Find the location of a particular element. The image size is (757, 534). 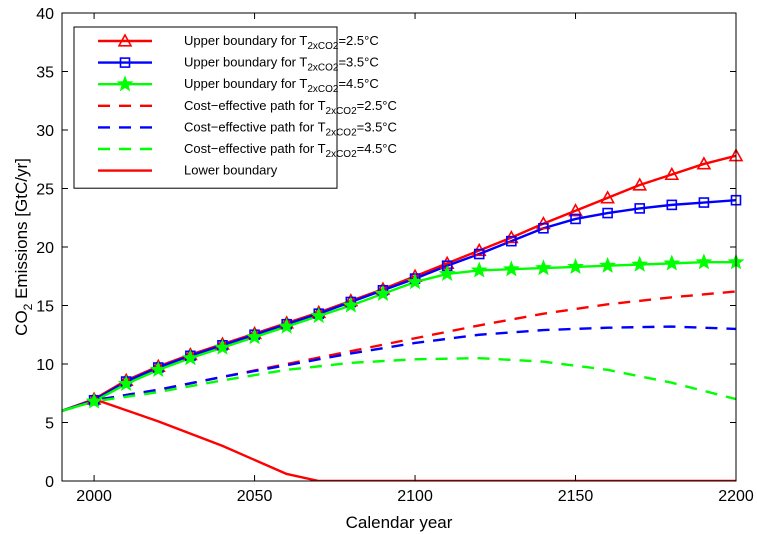

legend-box is located at coordinates (205, 107).